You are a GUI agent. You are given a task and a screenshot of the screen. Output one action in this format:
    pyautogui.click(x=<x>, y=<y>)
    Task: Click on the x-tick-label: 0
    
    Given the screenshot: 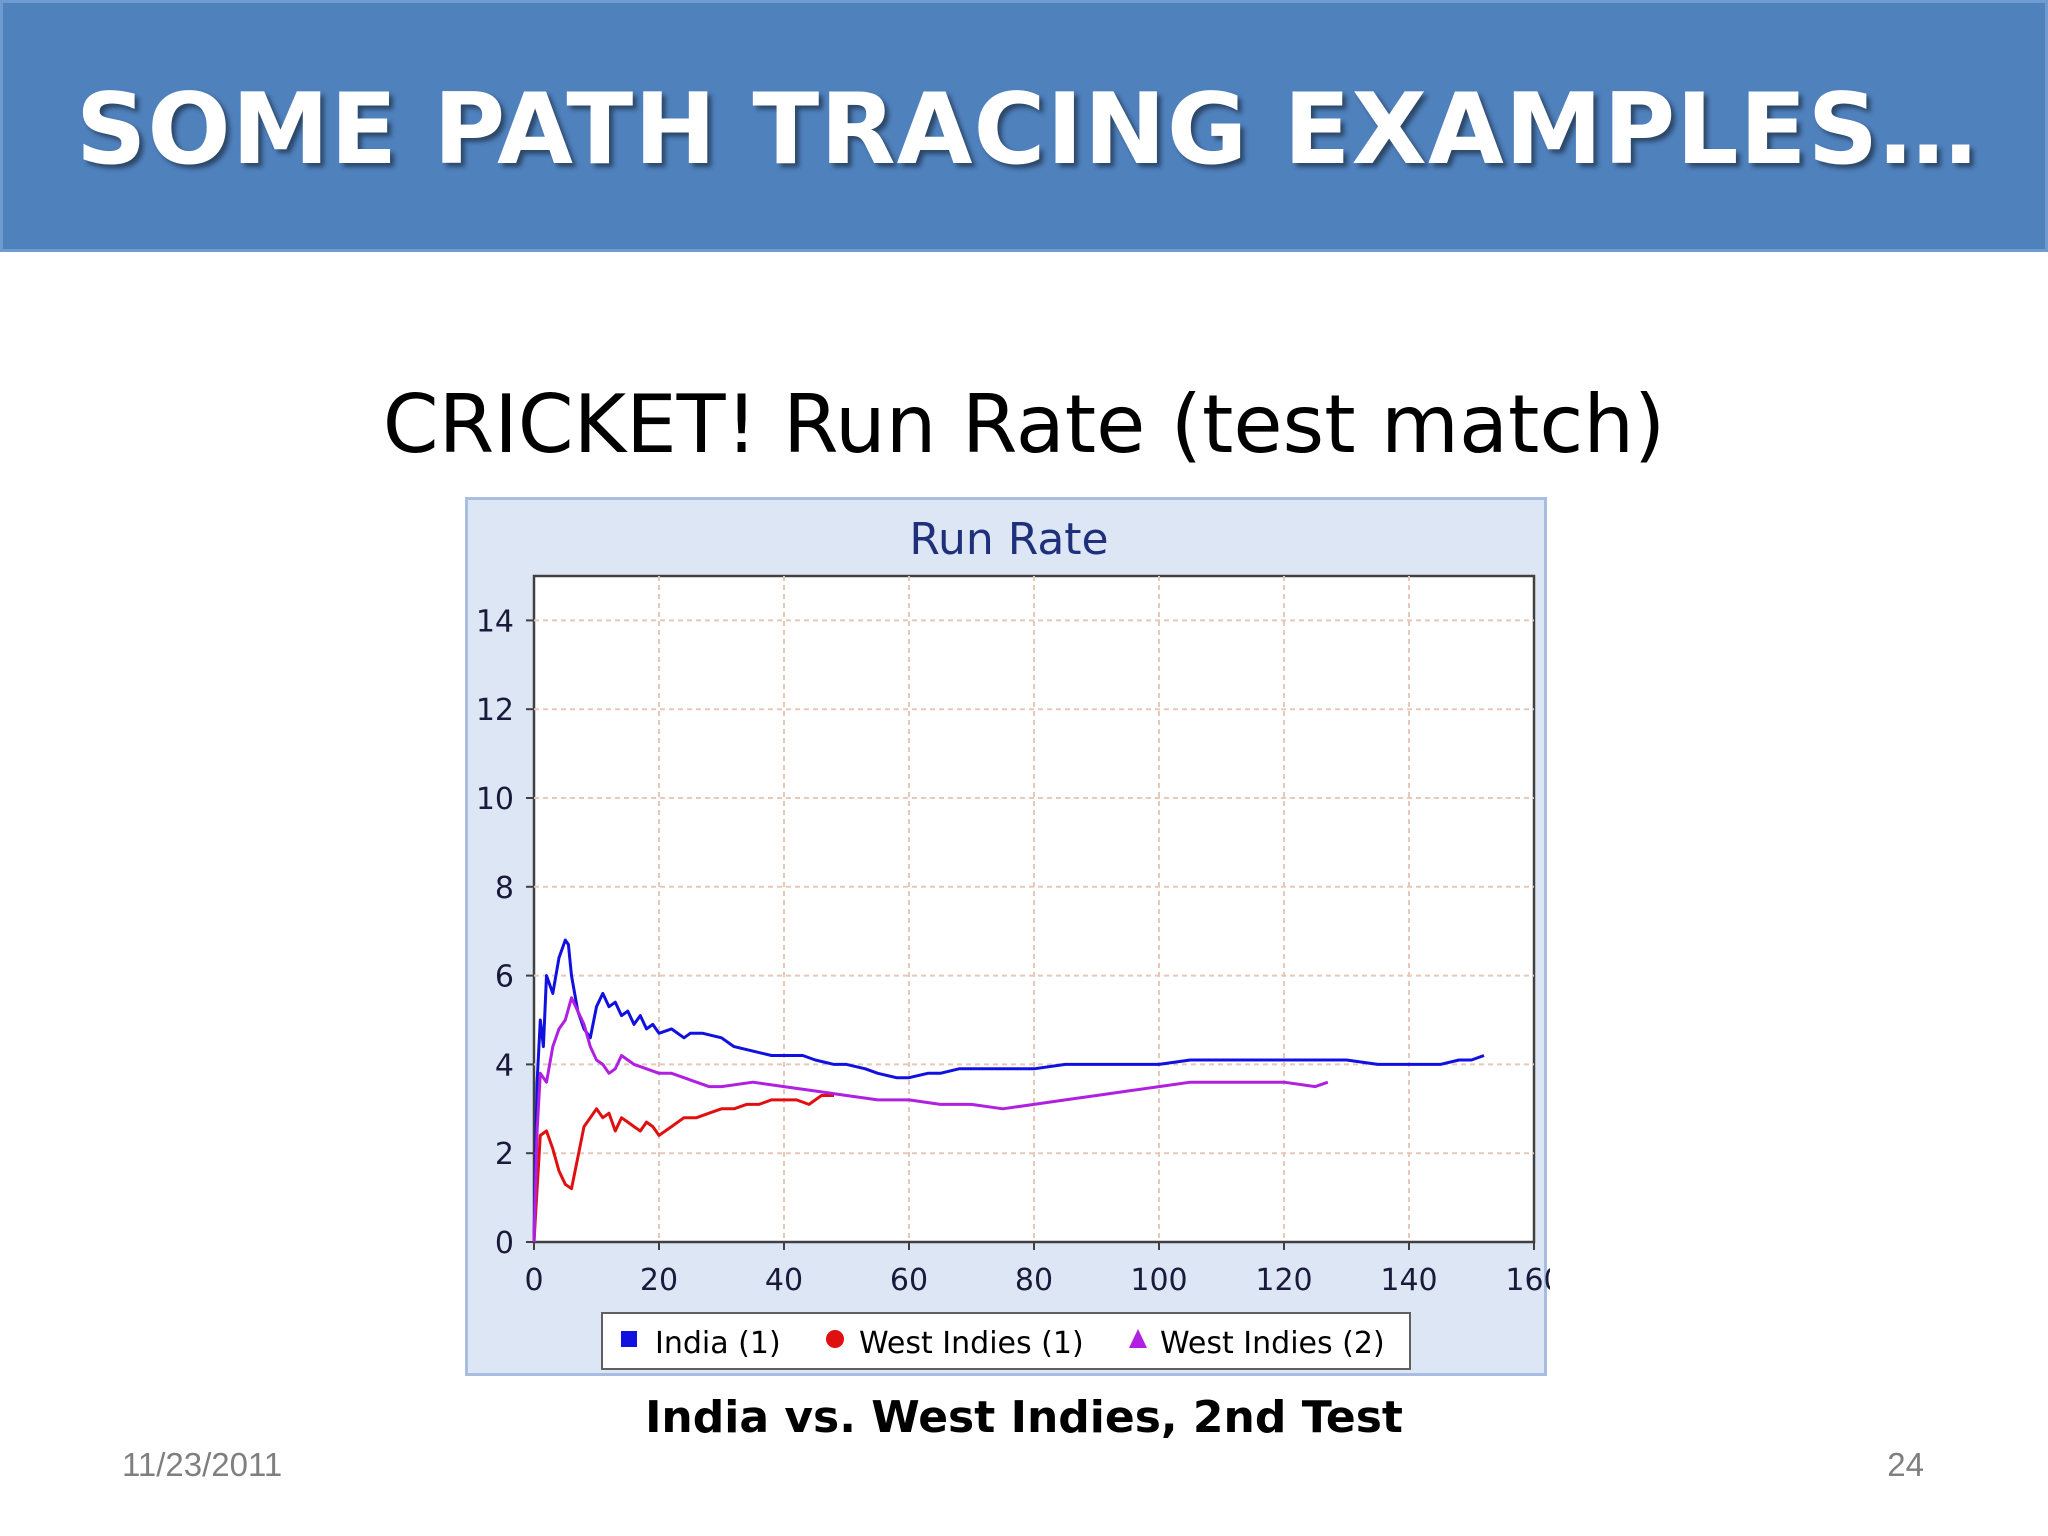 What is the action you would take?
    pyautogui.click(x=533, y=1280)
    